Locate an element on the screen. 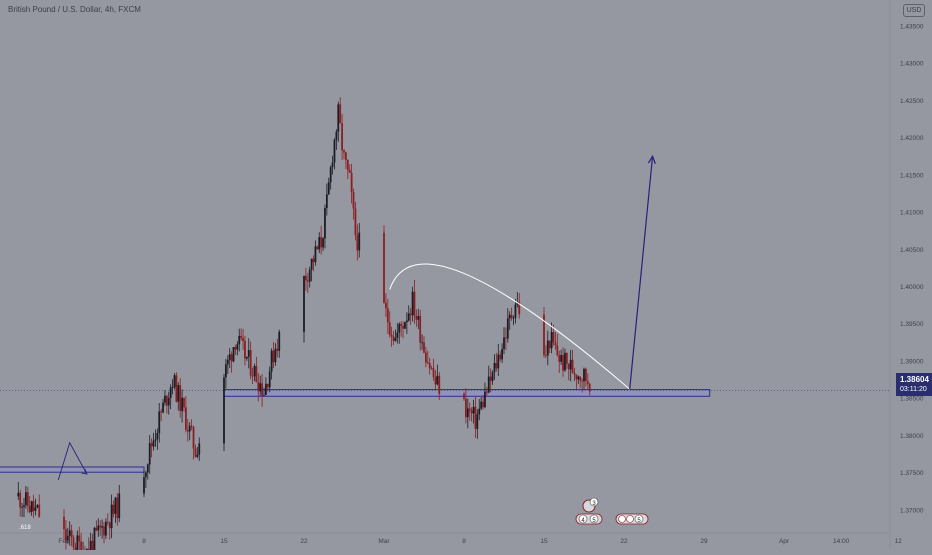  small-zigzag-arrow is located at coordinates (72, 461).